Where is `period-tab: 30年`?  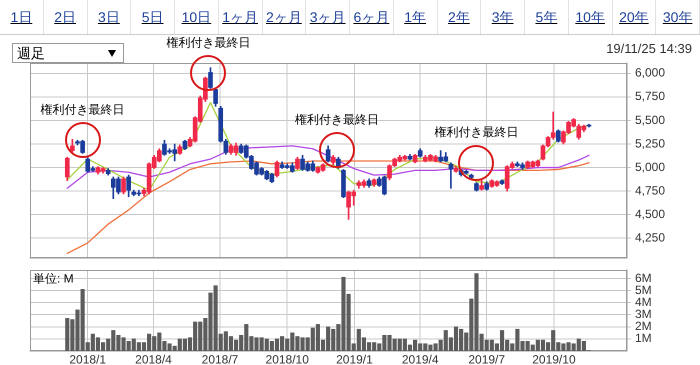
period-tab: 30年 is located at coordinates (677, 17).